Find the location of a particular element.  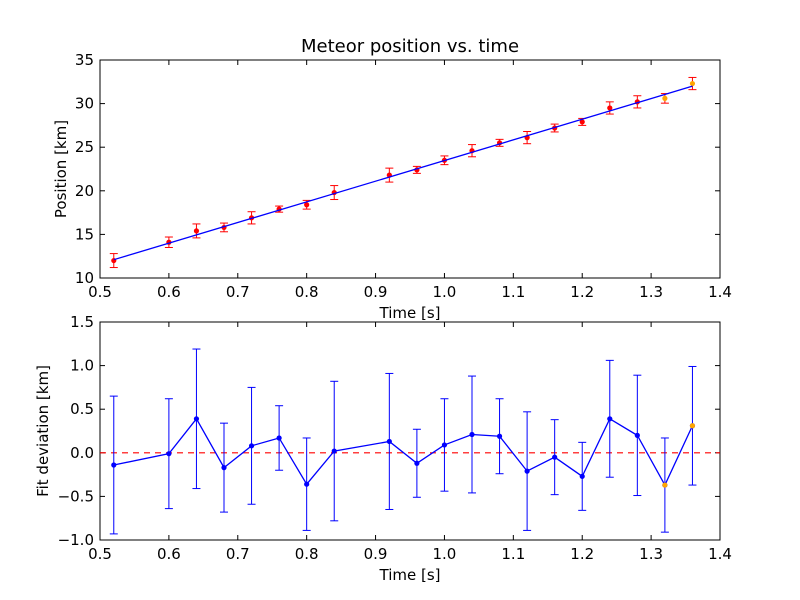

y-tick-label: 25 is located at coordinates (84, 147).